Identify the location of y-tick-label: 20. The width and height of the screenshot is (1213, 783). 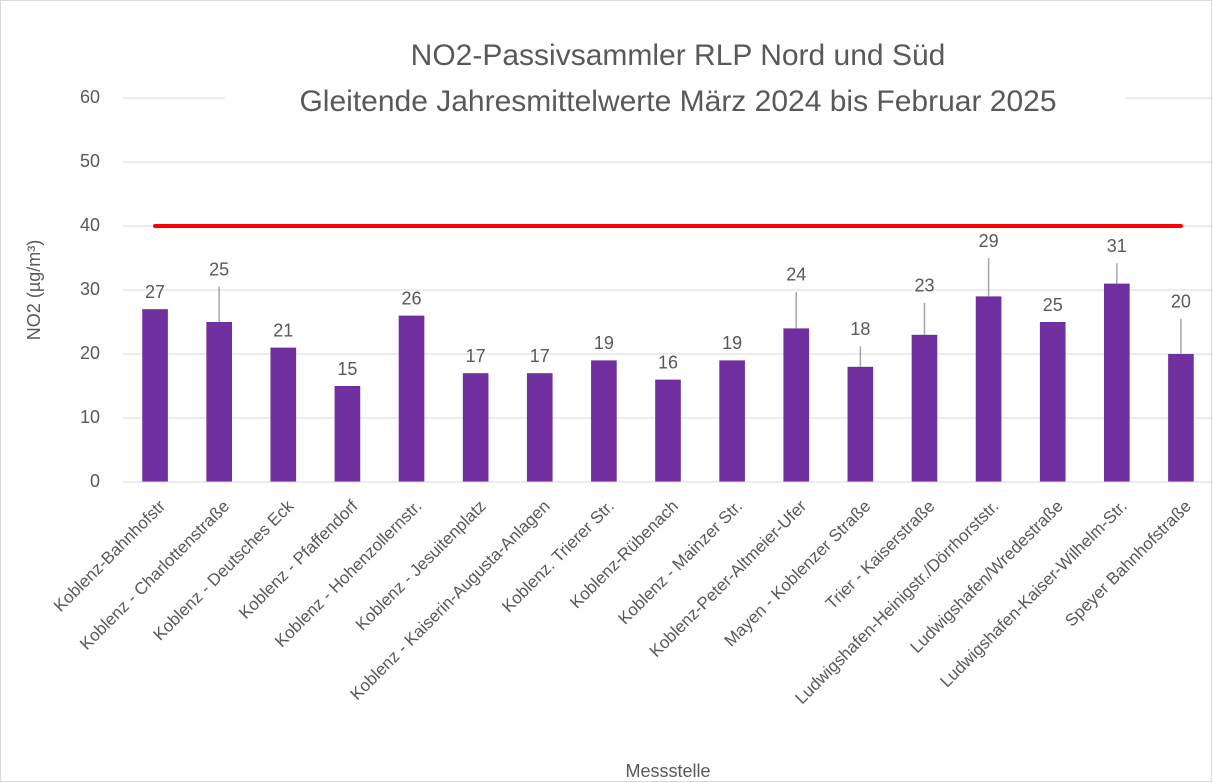
(90, 353).